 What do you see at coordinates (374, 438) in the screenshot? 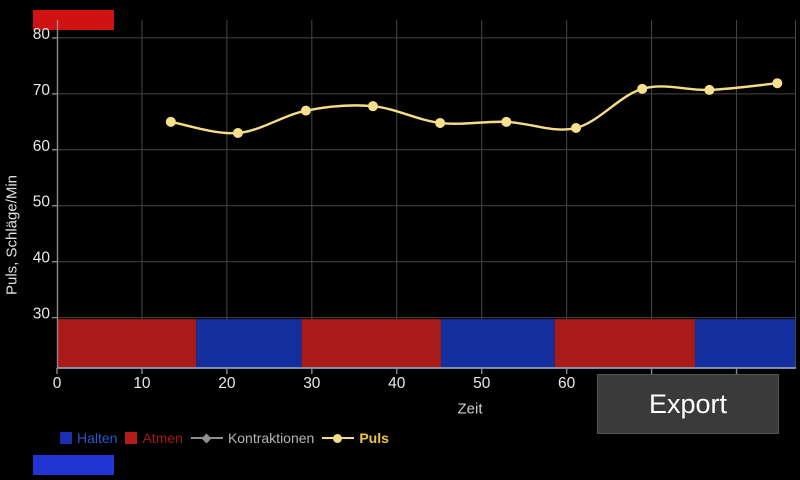
I see `legend-label-puls: Puls` at bounding box center [374, 438].